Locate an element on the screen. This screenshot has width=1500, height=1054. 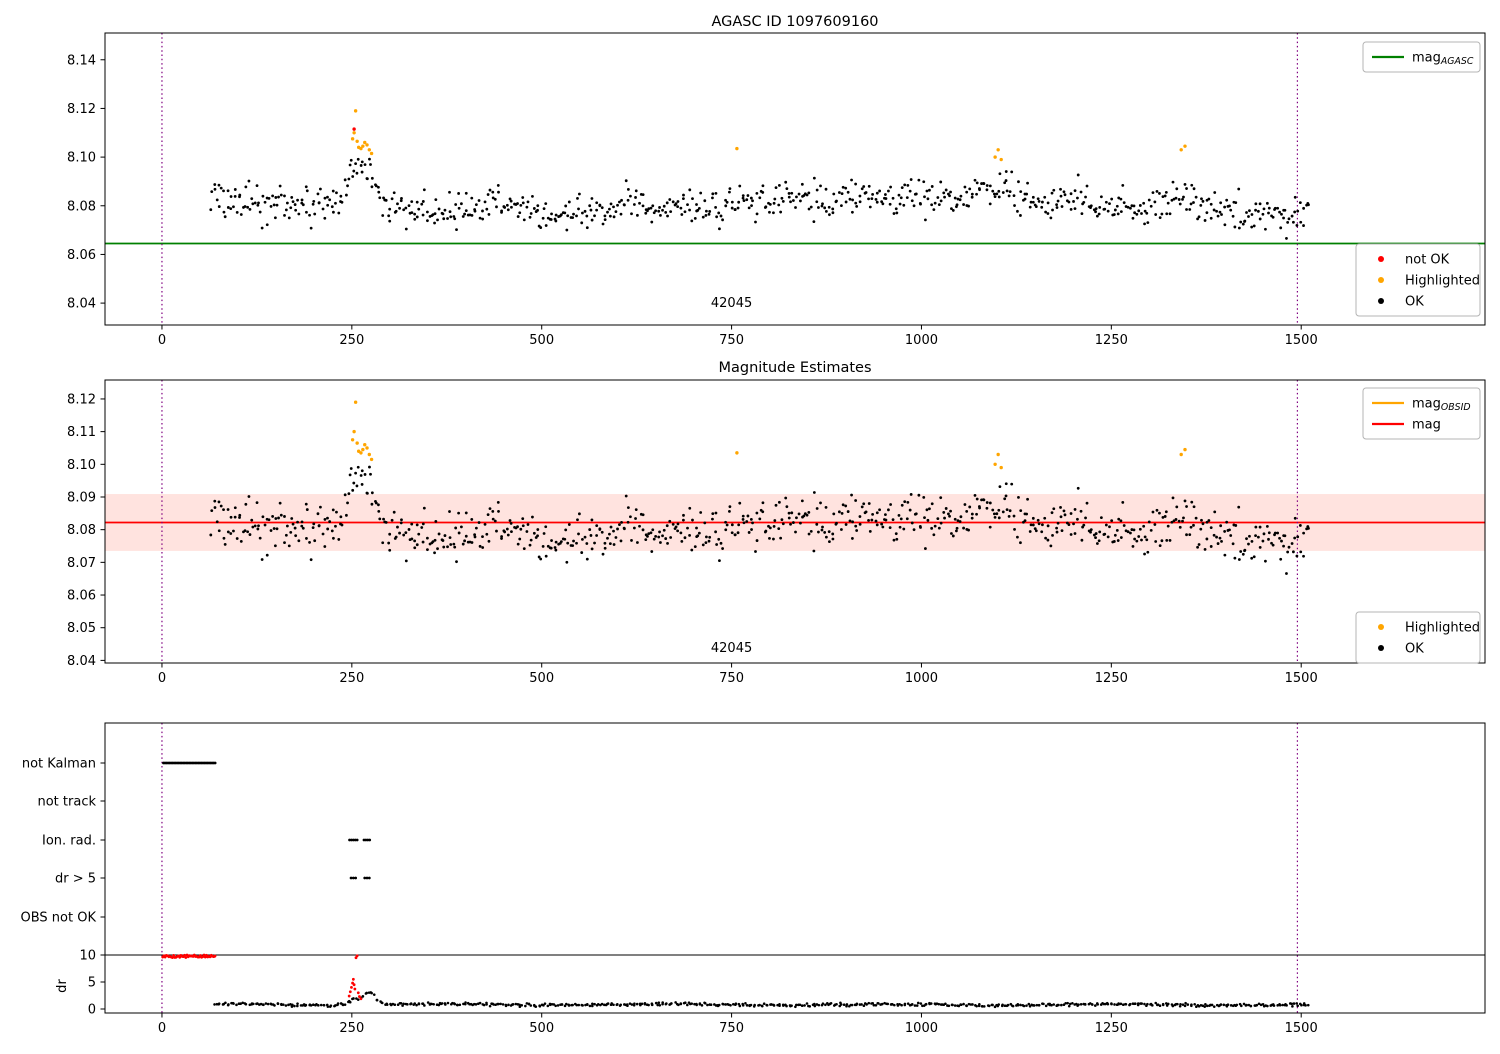
dr-tick-label: 10 is located at coordinates (87, 956).